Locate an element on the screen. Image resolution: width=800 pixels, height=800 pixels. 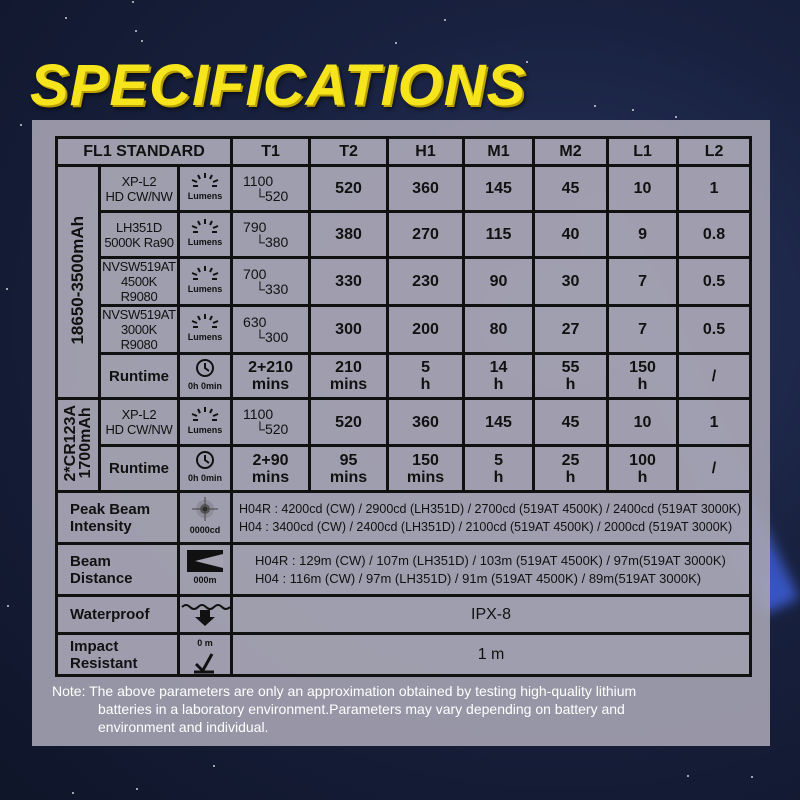
beam-distance-icon: 000m is located at coordinates (205, 569).